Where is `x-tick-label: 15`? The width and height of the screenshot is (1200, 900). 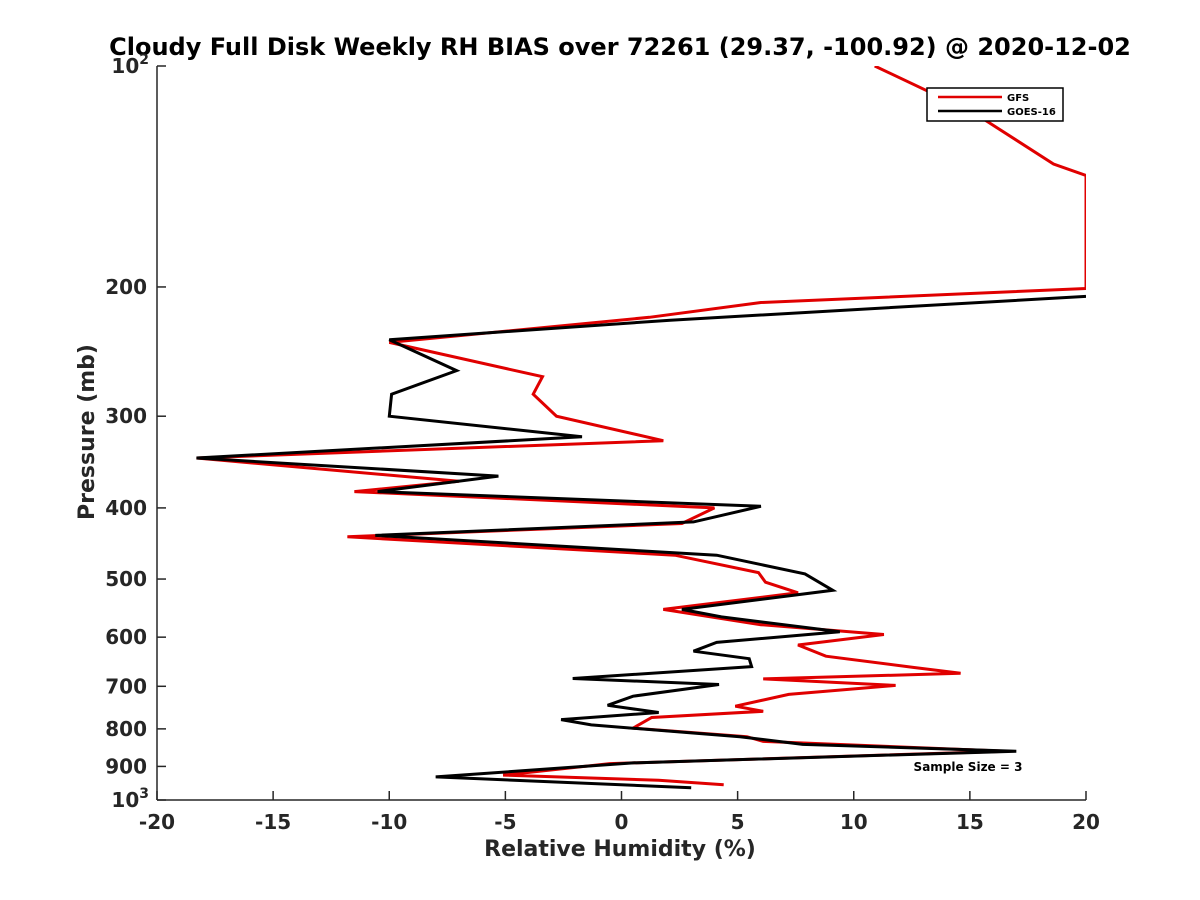 x-tick-label: 15 is located at coordinates (970, 822).